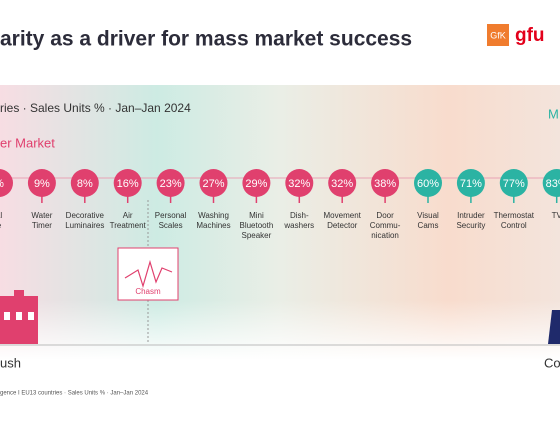  Describe the element at coordinates (343, 215) in the screenshot. I see `item-label: Movement` at that location.